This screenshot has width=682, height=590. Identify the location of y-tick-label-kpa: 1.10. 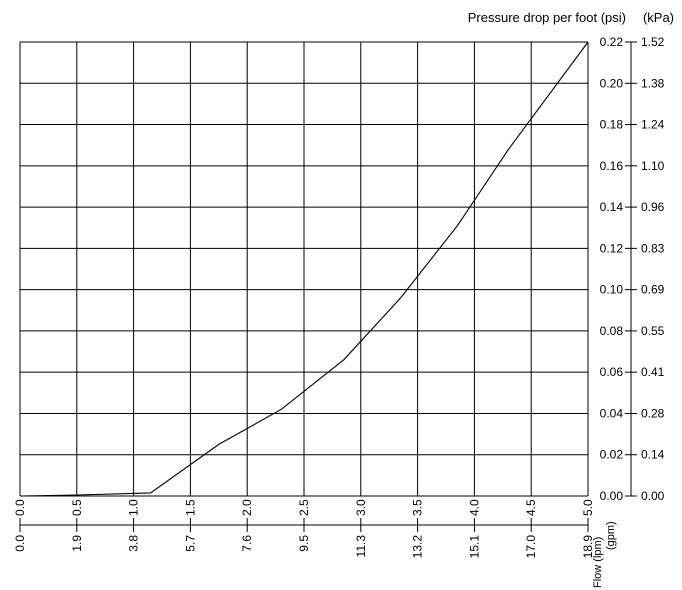
(653, 166).